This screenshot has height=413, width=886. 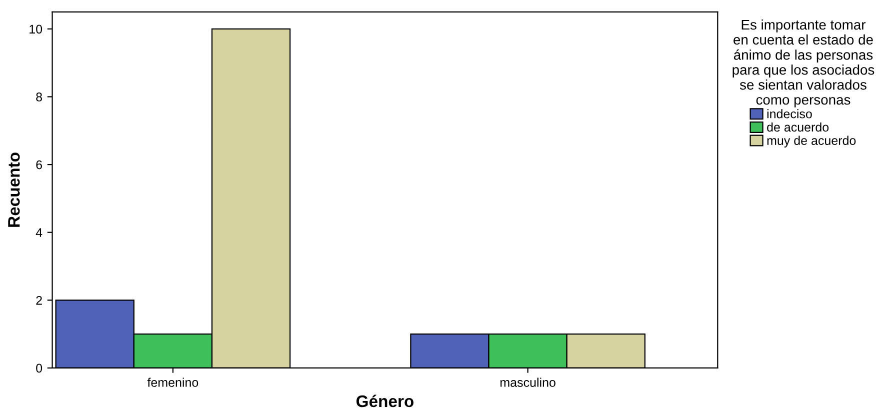 What do you see at coordinates (798, 127) in the screenshot?
I see `legend-label: de acuerdo` at bounding box center [798, 127].